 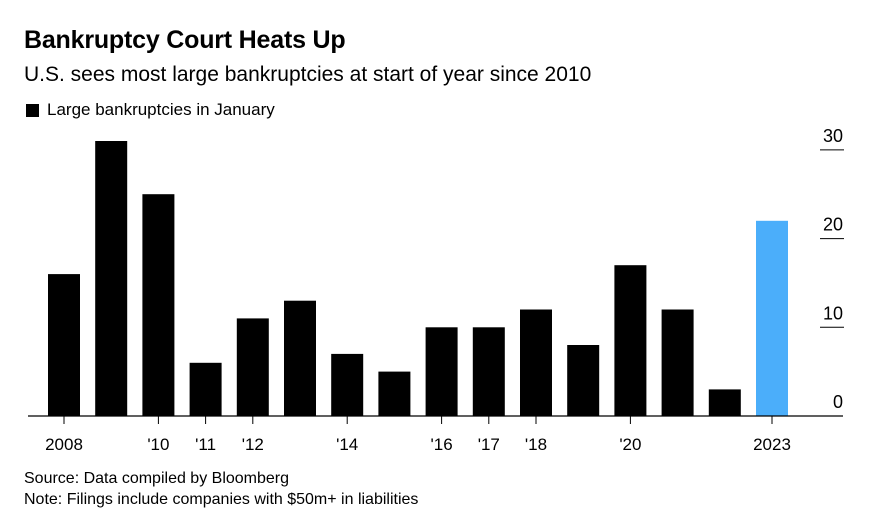 What do you see at coordinates (833, 225) in the screenshot?
I see `y-tick-label-20: 20` at bounding box center [833, 225].